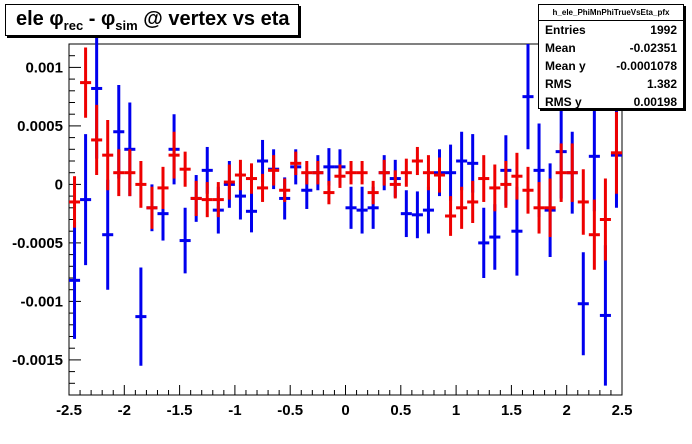 The width and height of the screenshot is (692, 444). What do you see at coordinates (456, 410) in the screenshot?
I see `x-tick-label: 1` at bounding box center [456, 410].